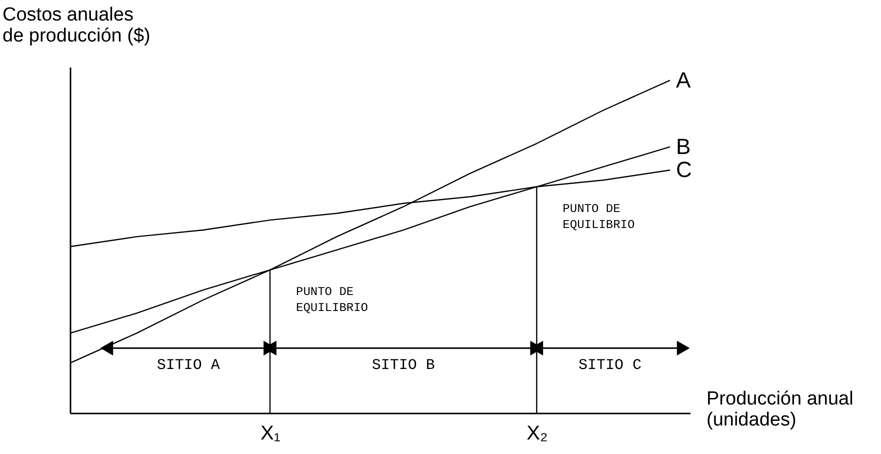  What do you see at coordinates (683, 146) in the screenshot?
I see `series-label: B` at bounding box center [683, 146].